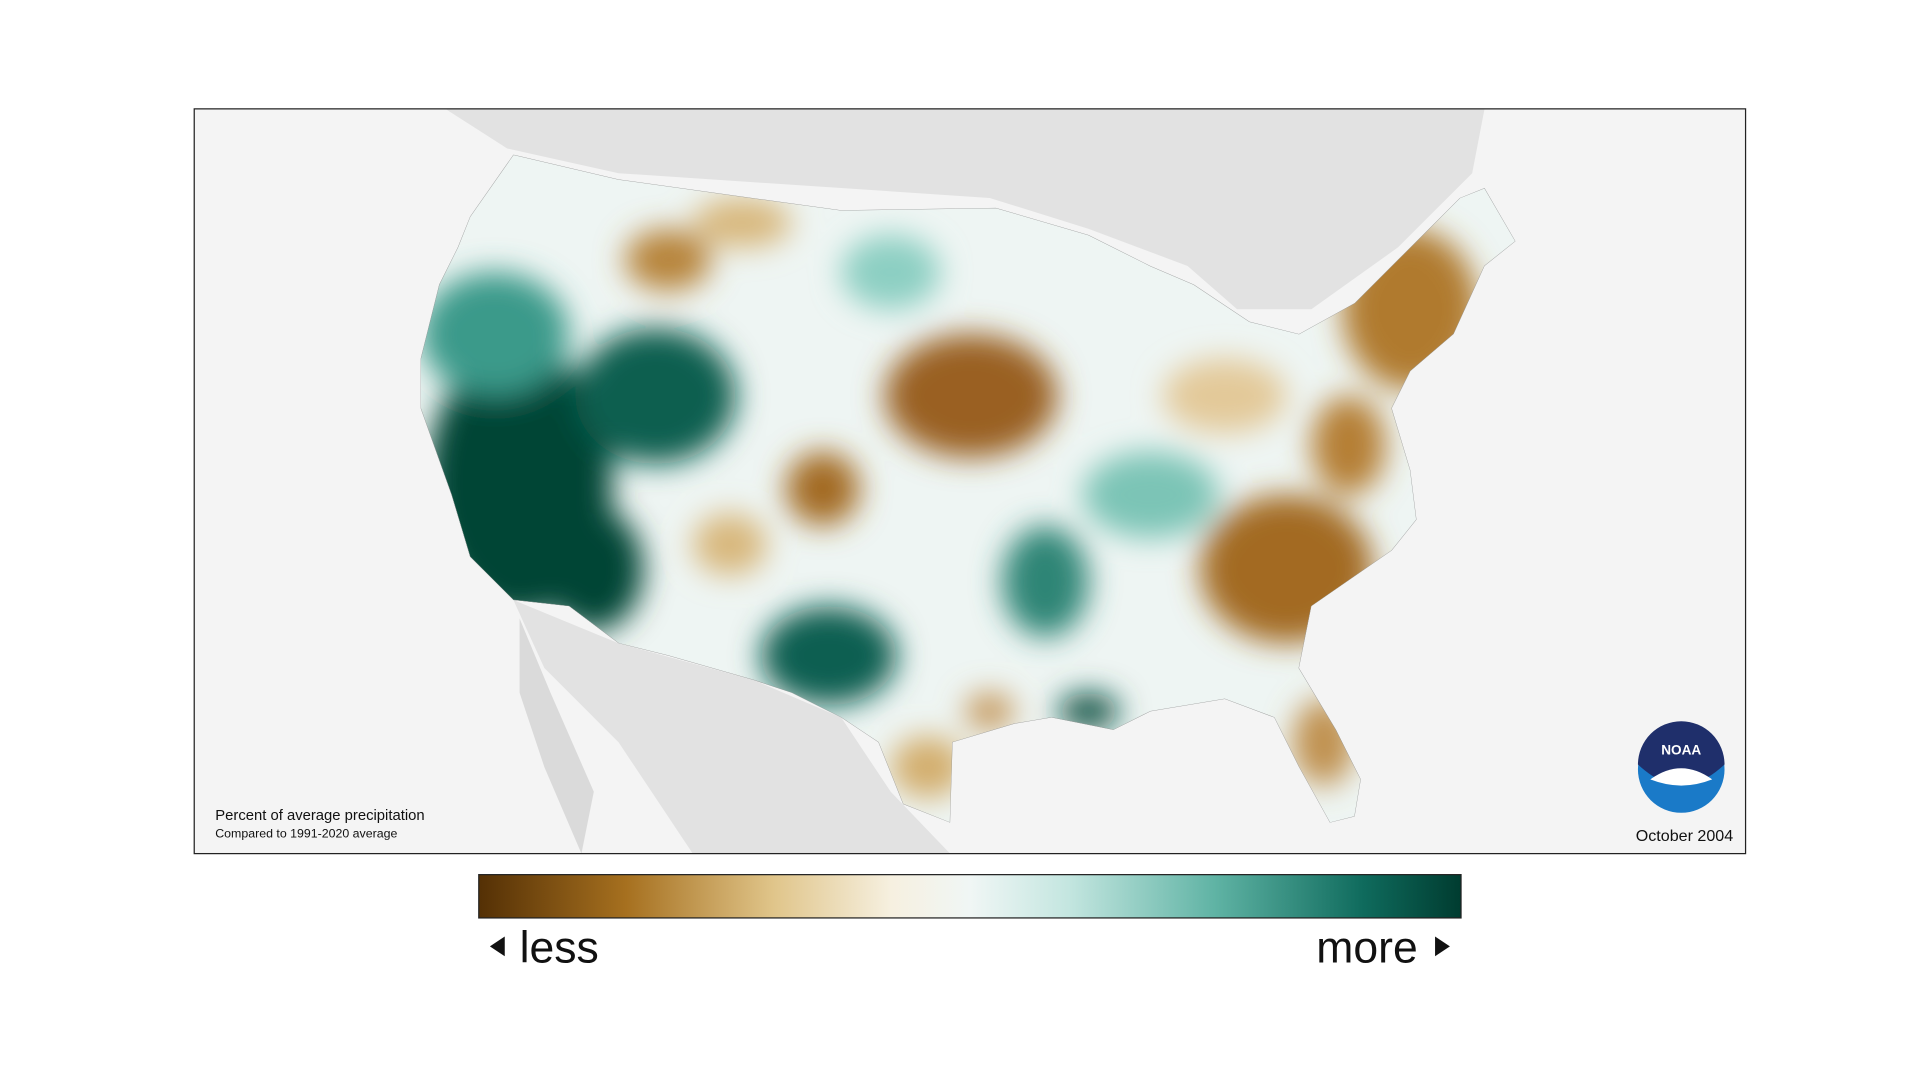 The height and width of the screenshot is (1080, 1920). What do you see at coordinates (1681, 750) in the screenshot?
I see `logo-text: NOAA` at bounding box center [1681, 750].